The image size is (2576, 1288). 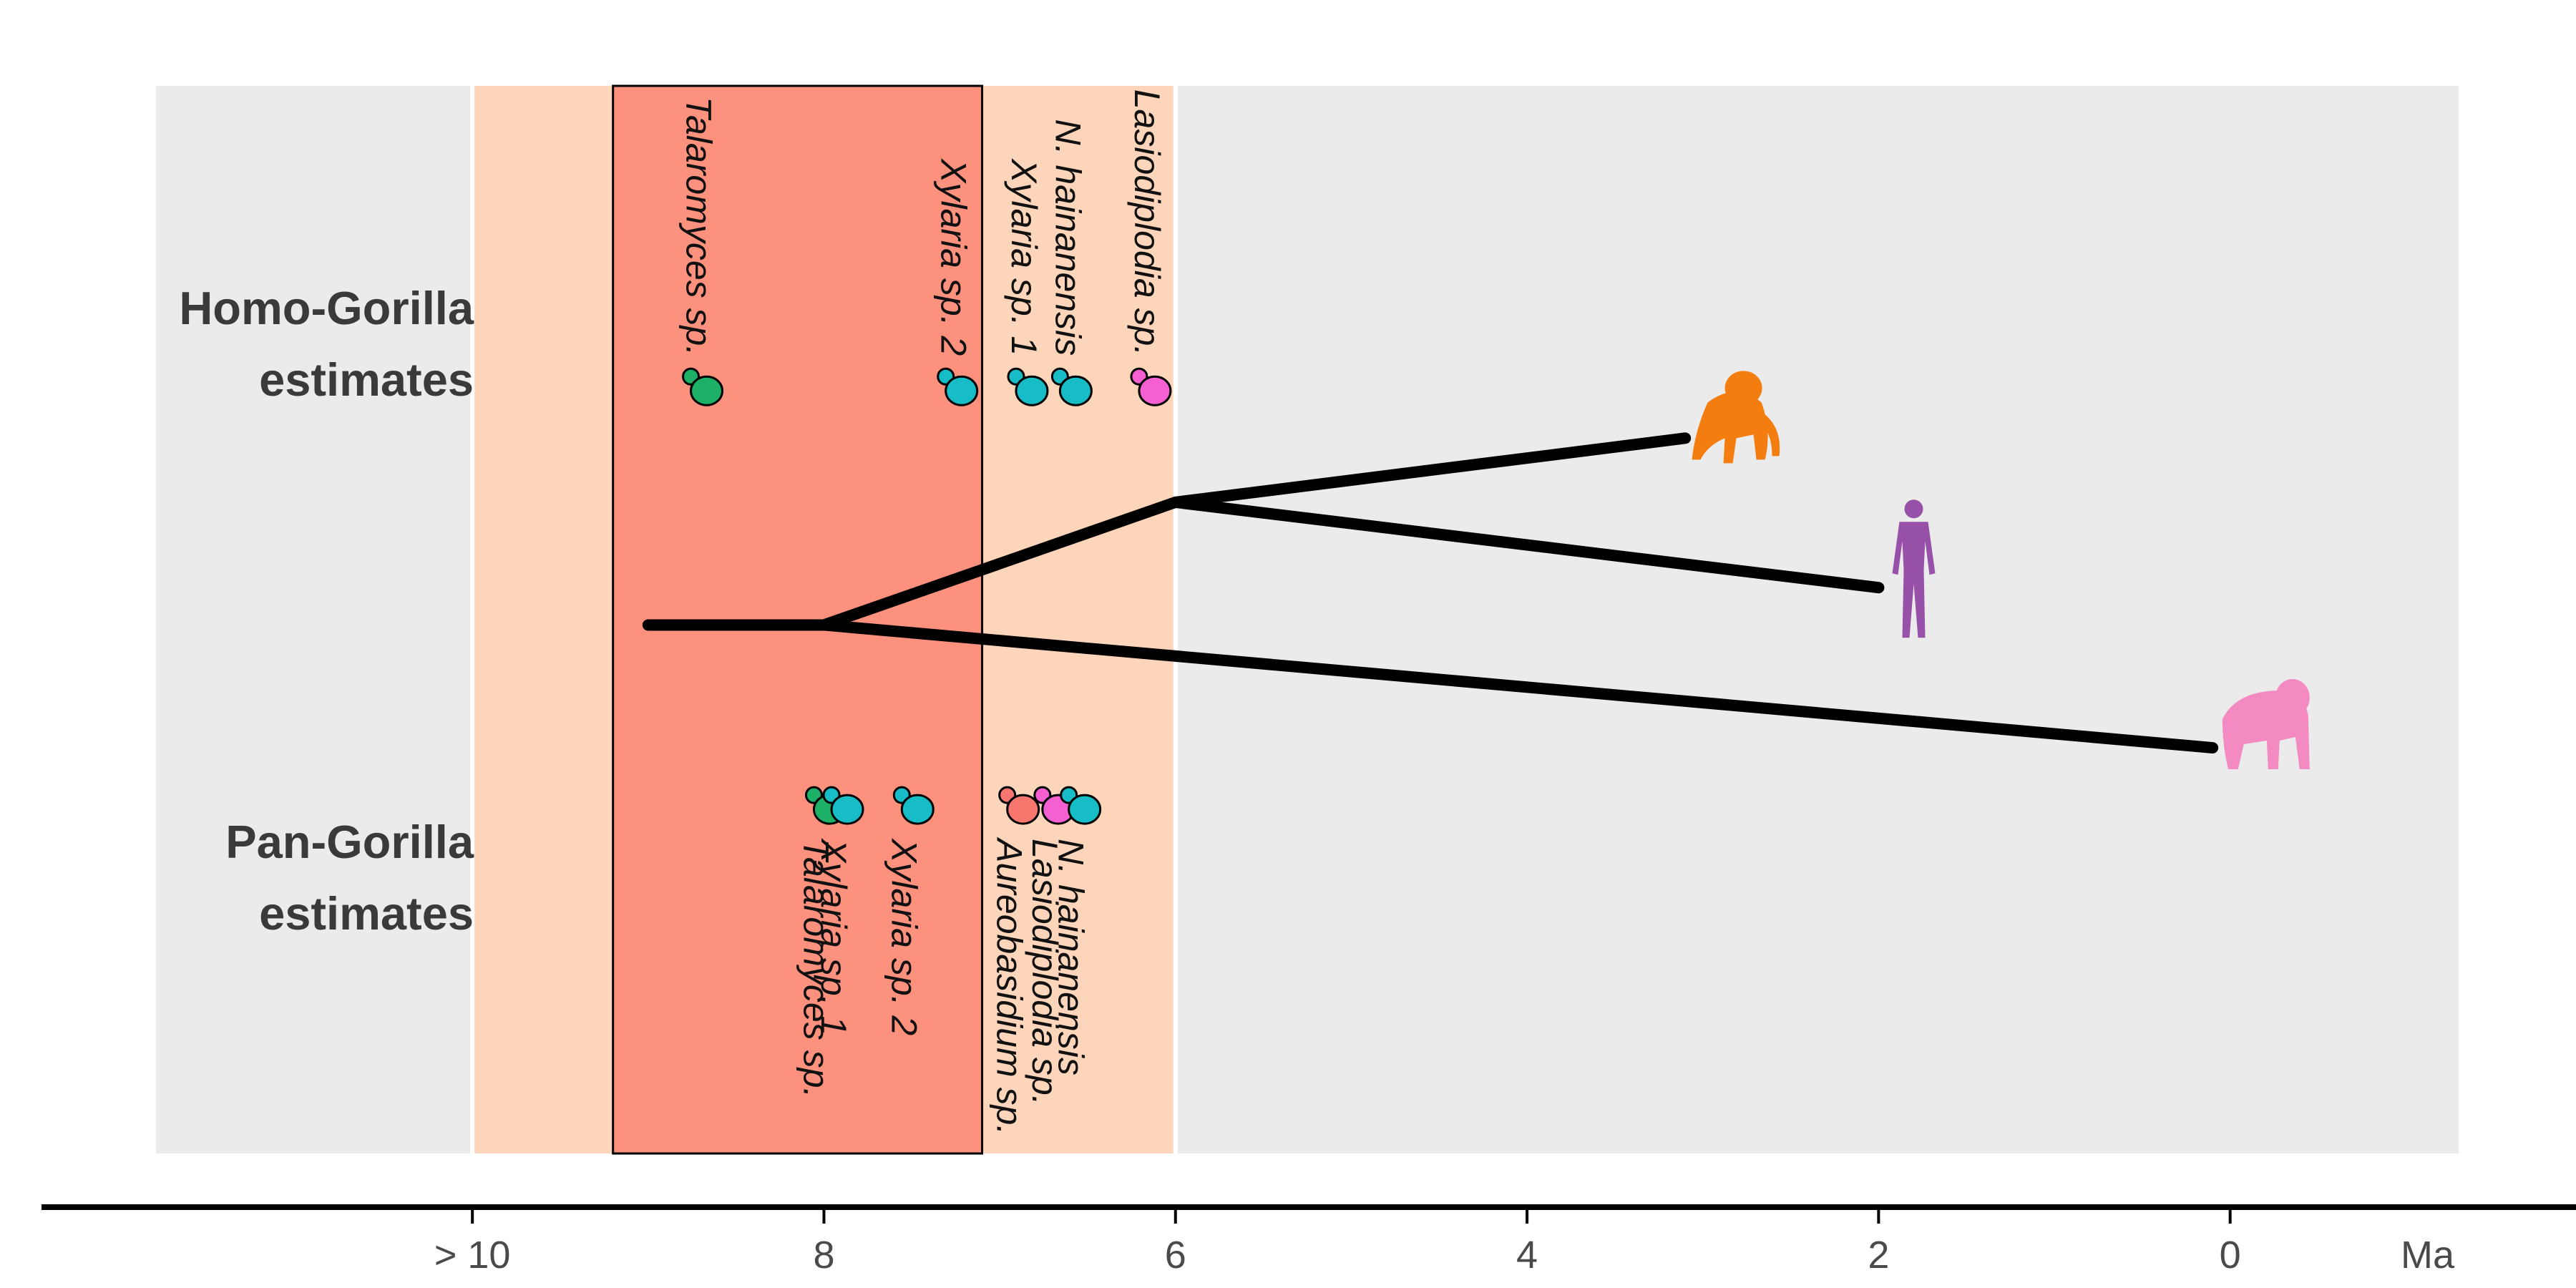 I want to click on gorilla-branch, so click(x=1518, y=686).